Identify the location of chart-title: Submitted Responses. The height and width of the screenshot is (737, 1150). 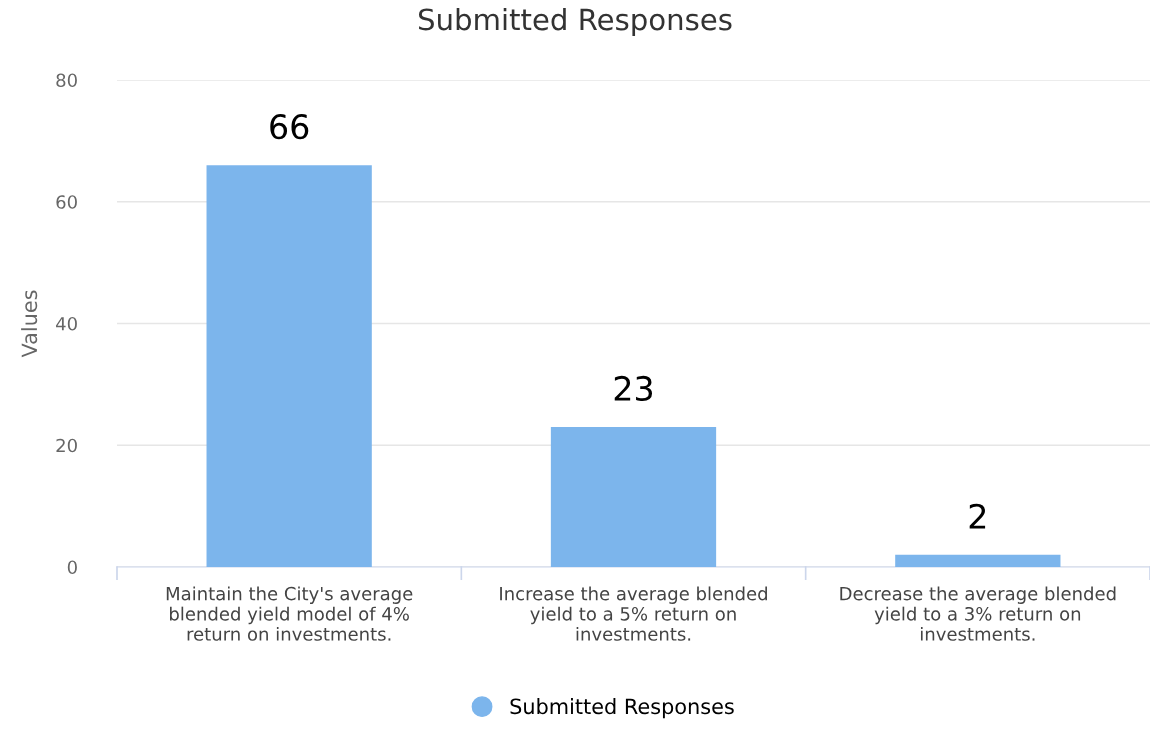
(575, 22).